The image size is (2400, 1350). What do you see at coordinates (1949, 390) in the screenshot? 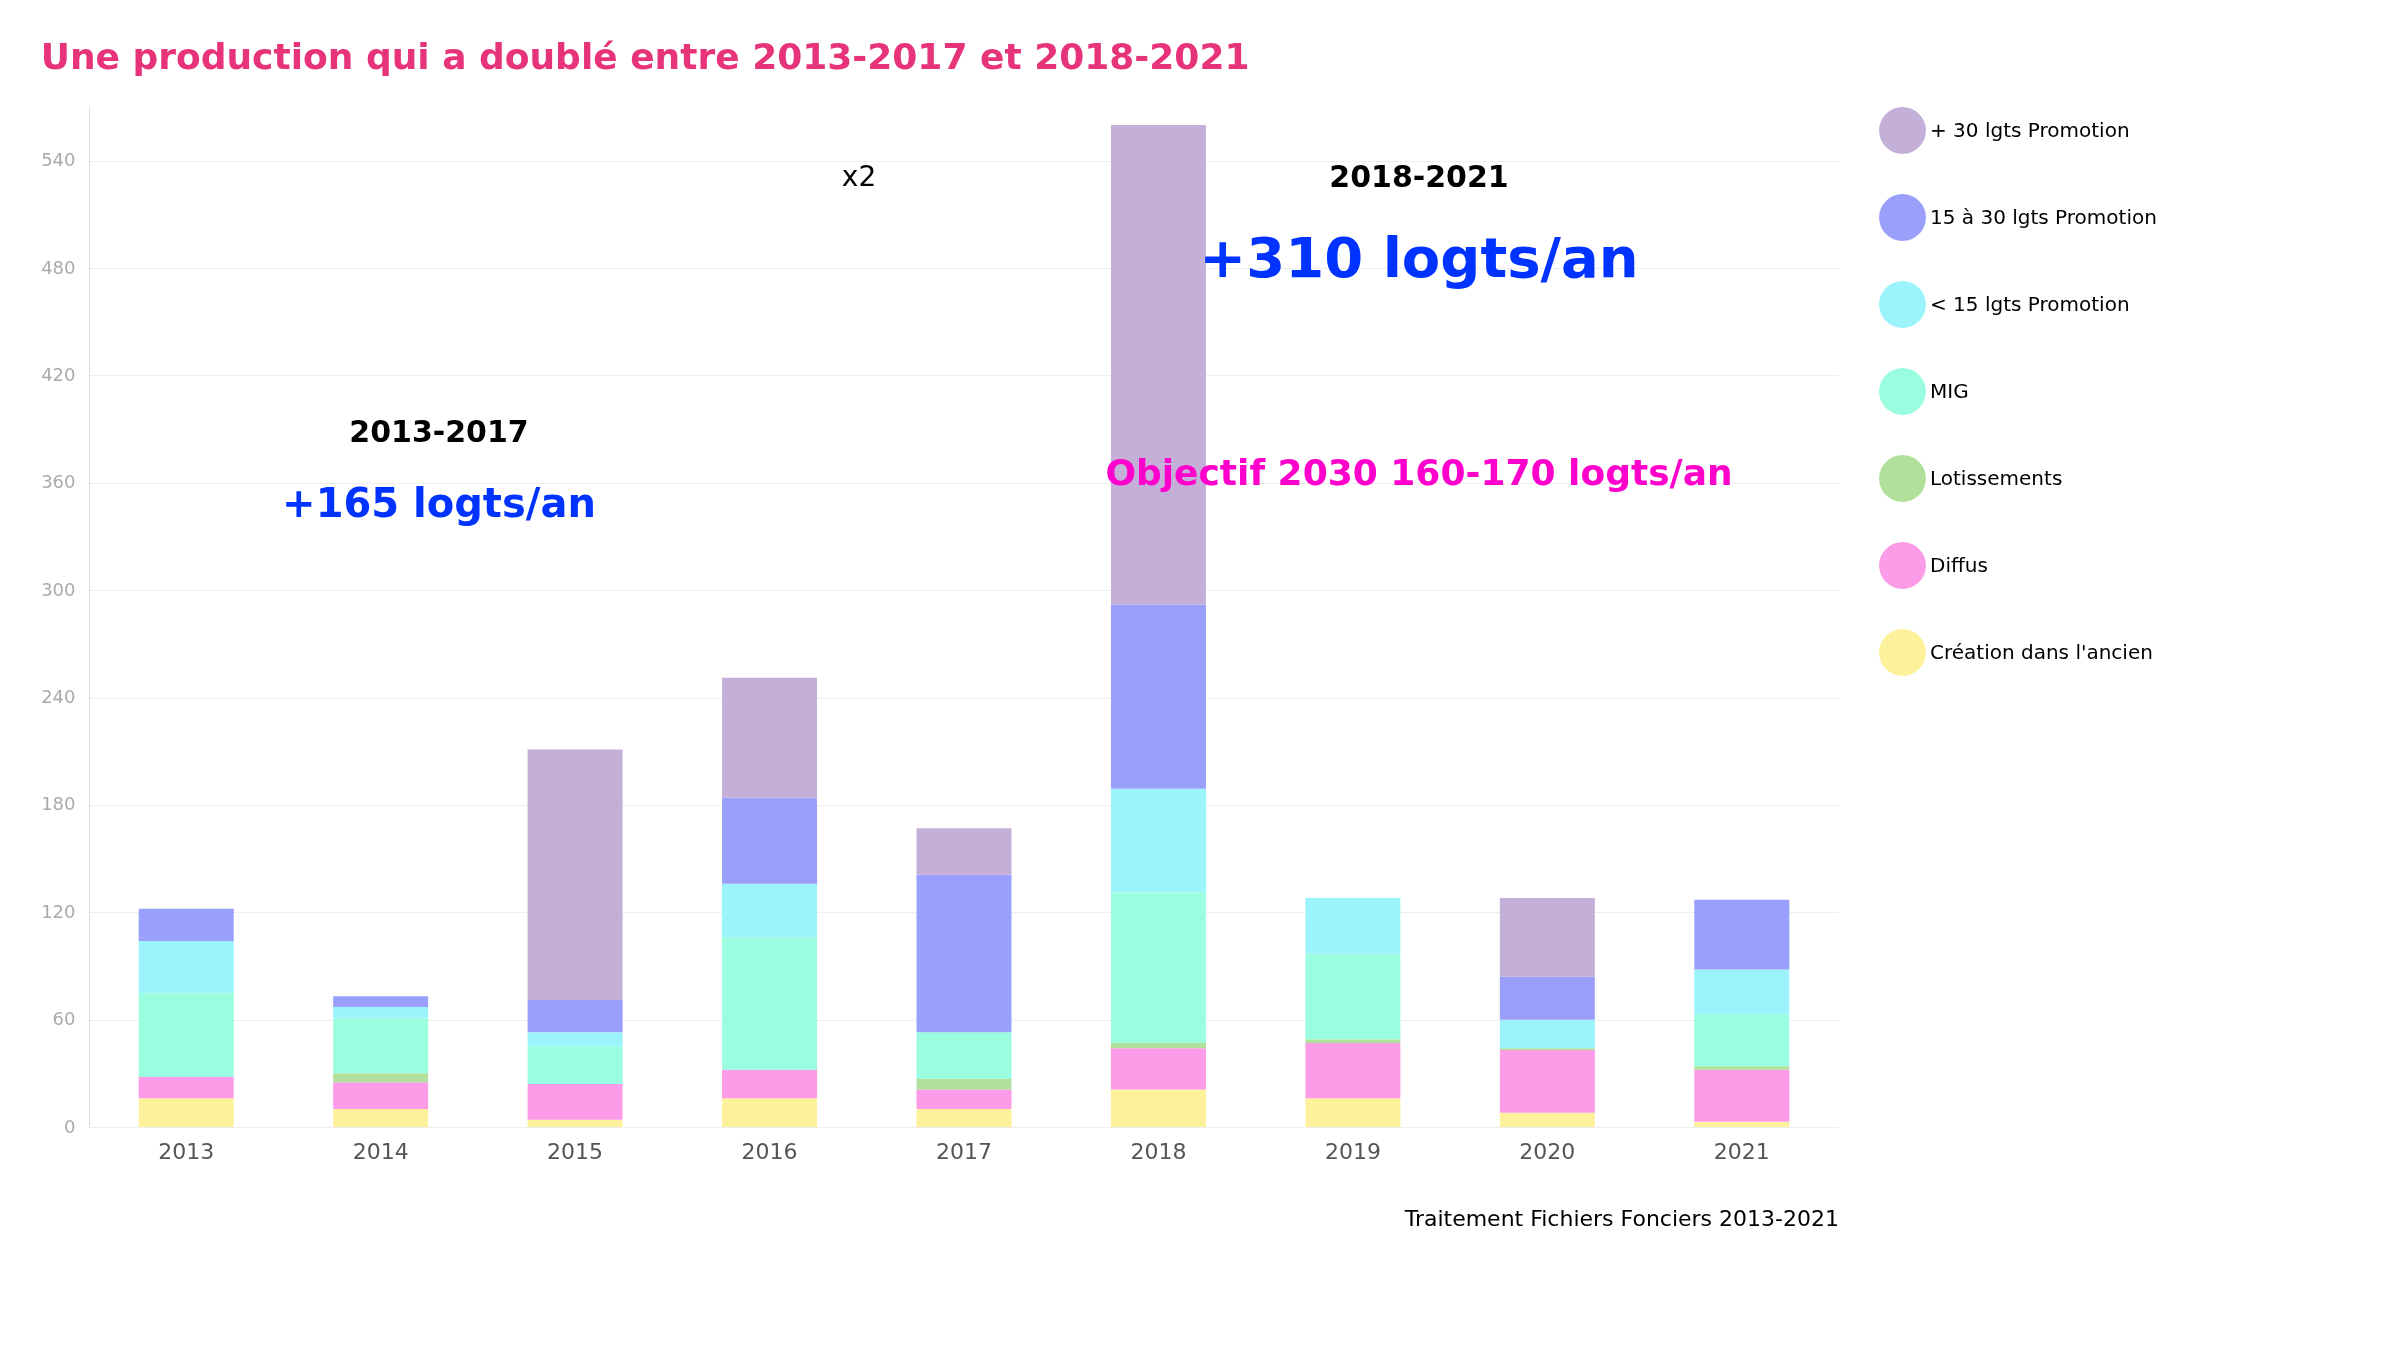
I see `legend-label: MIG` at bounding box center [1949, 390].